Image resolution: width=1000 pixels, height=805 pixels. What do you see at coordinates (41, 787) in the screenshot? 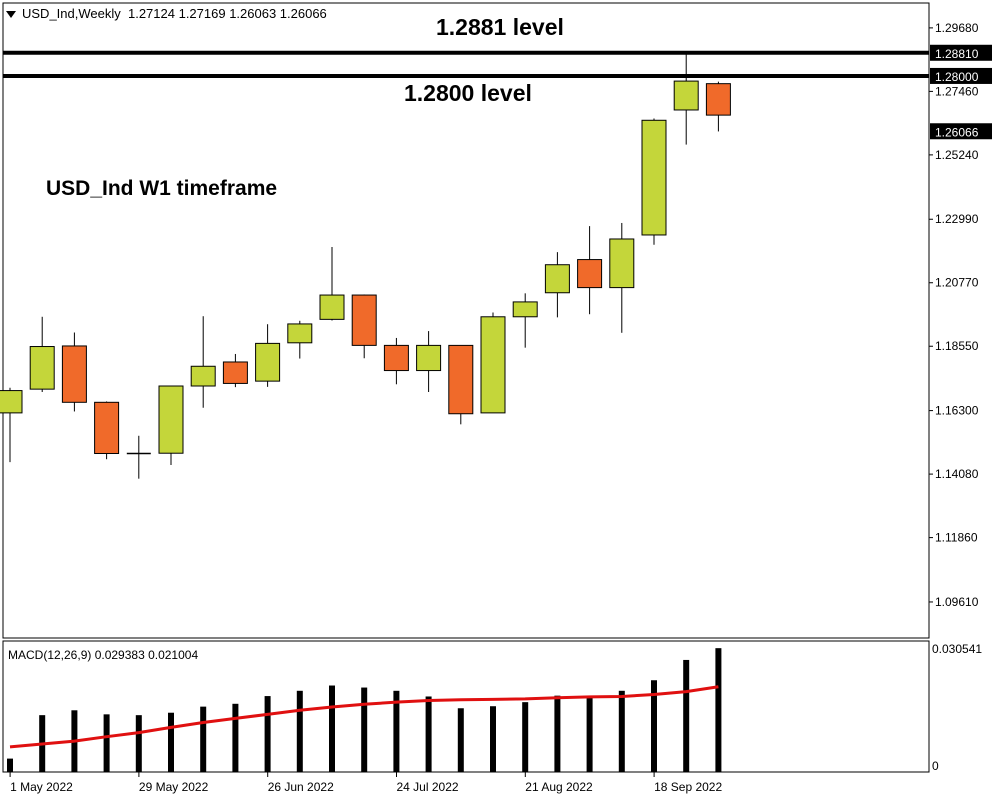
I see `x-tick-label: 1 May 2022` at bounding box center [41, 787].